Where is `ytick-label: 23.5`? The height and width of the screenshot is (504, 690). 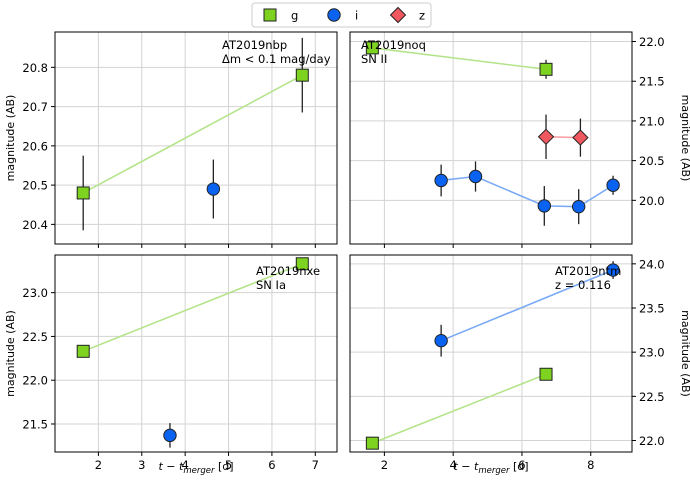
ytick-label: 23.5 is located at coordinates (652, 309).